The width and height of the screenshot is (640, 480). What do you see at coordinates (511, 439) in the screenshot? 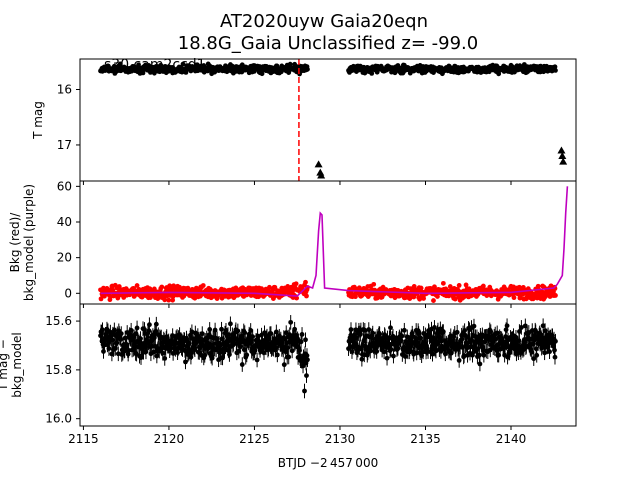
I see `x-tick-label: 2140` at bounding box center [511, 439].